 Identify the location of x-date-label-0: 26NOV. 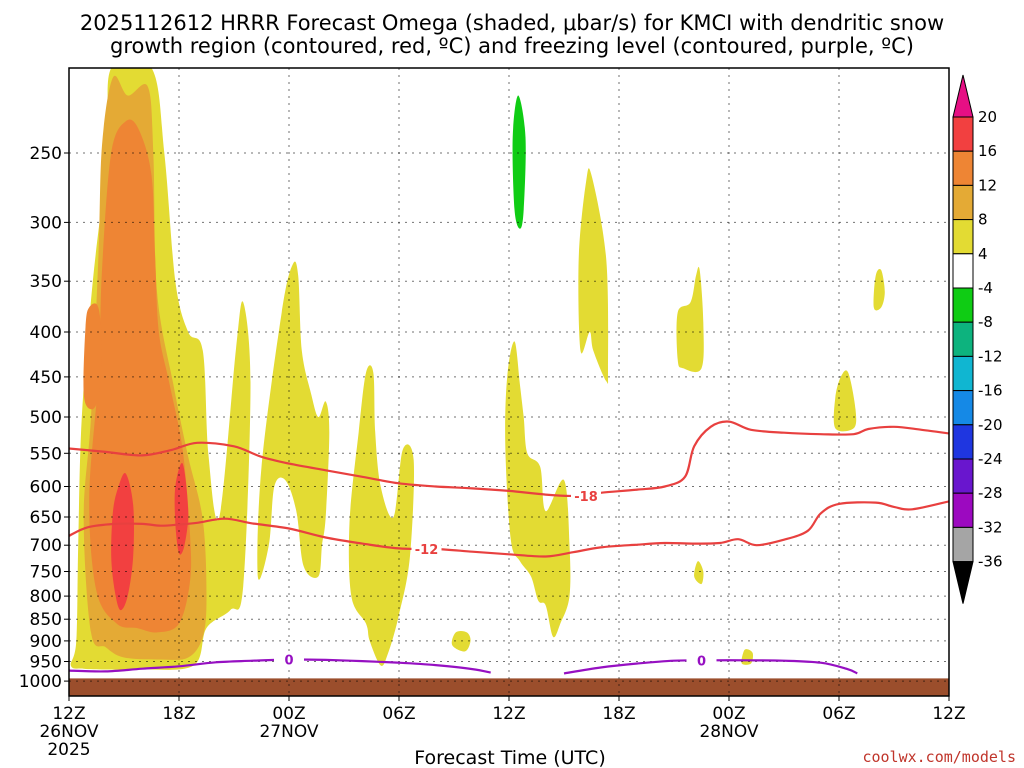
(68, 732).